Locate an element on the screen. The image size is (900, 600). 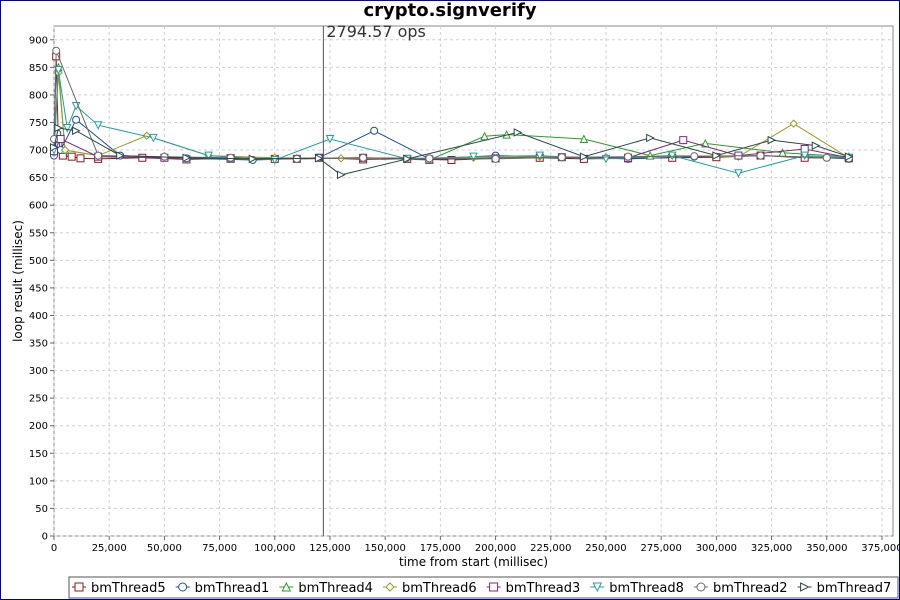
marker-label: 2794.57 ops is located at coordinates (376, 31).